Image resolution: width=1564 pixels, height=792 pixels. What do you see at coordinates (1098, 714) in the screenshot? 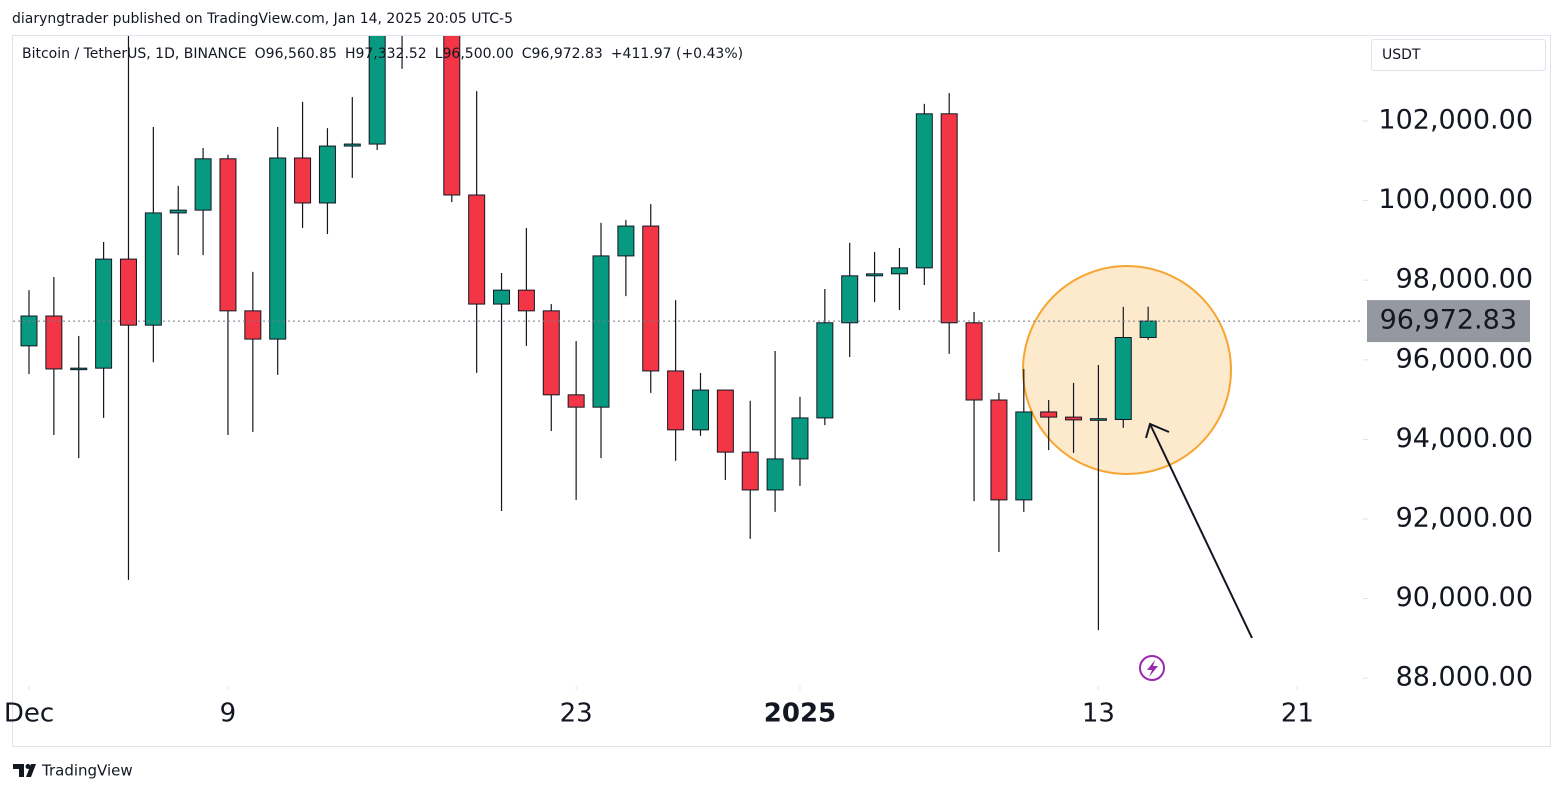
I see `x-tick-label: 13` at bounding box center [1098, 714].